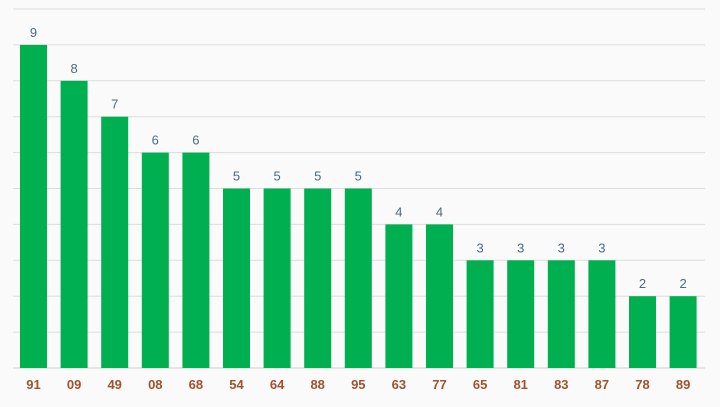 The width and height of the screenshot is (720, 407). Describe the element at coordinates (683, 384) in the screenshot. I see `x-tick-label-89: 89` at that location.